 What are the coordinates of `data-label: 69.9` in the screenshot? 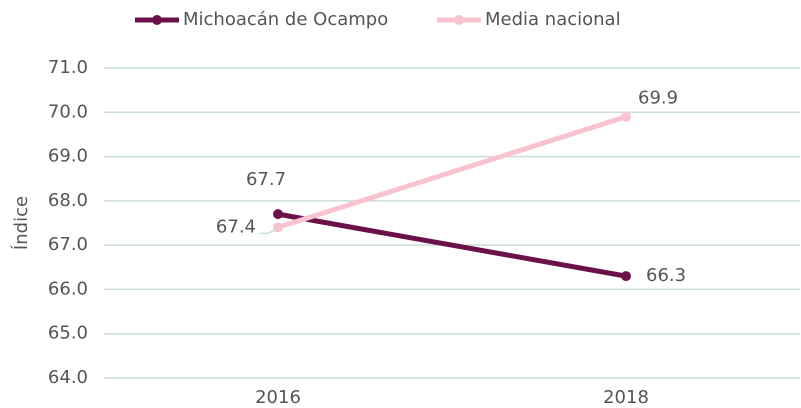 It's located at (658, 98).